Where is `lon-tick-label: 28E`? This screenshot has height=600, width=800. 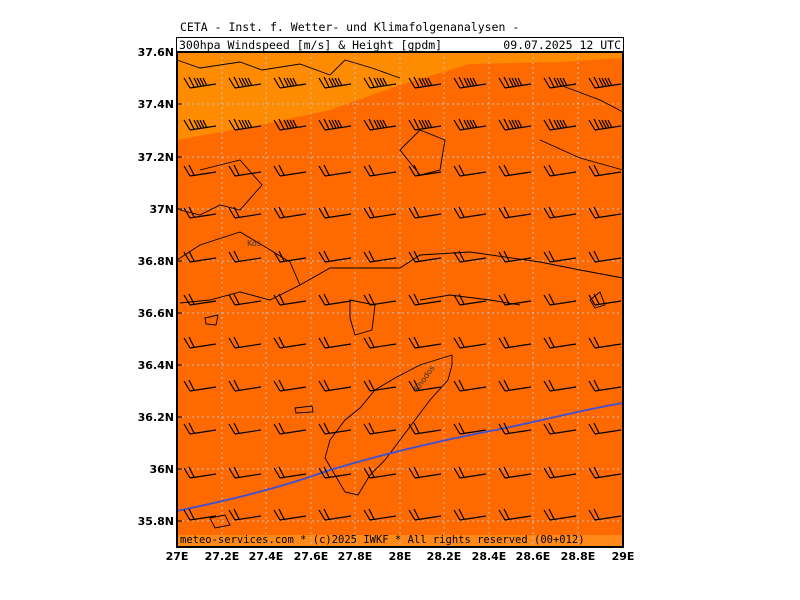 lon-tick-label: 28E is located at coordinates (400, 556).